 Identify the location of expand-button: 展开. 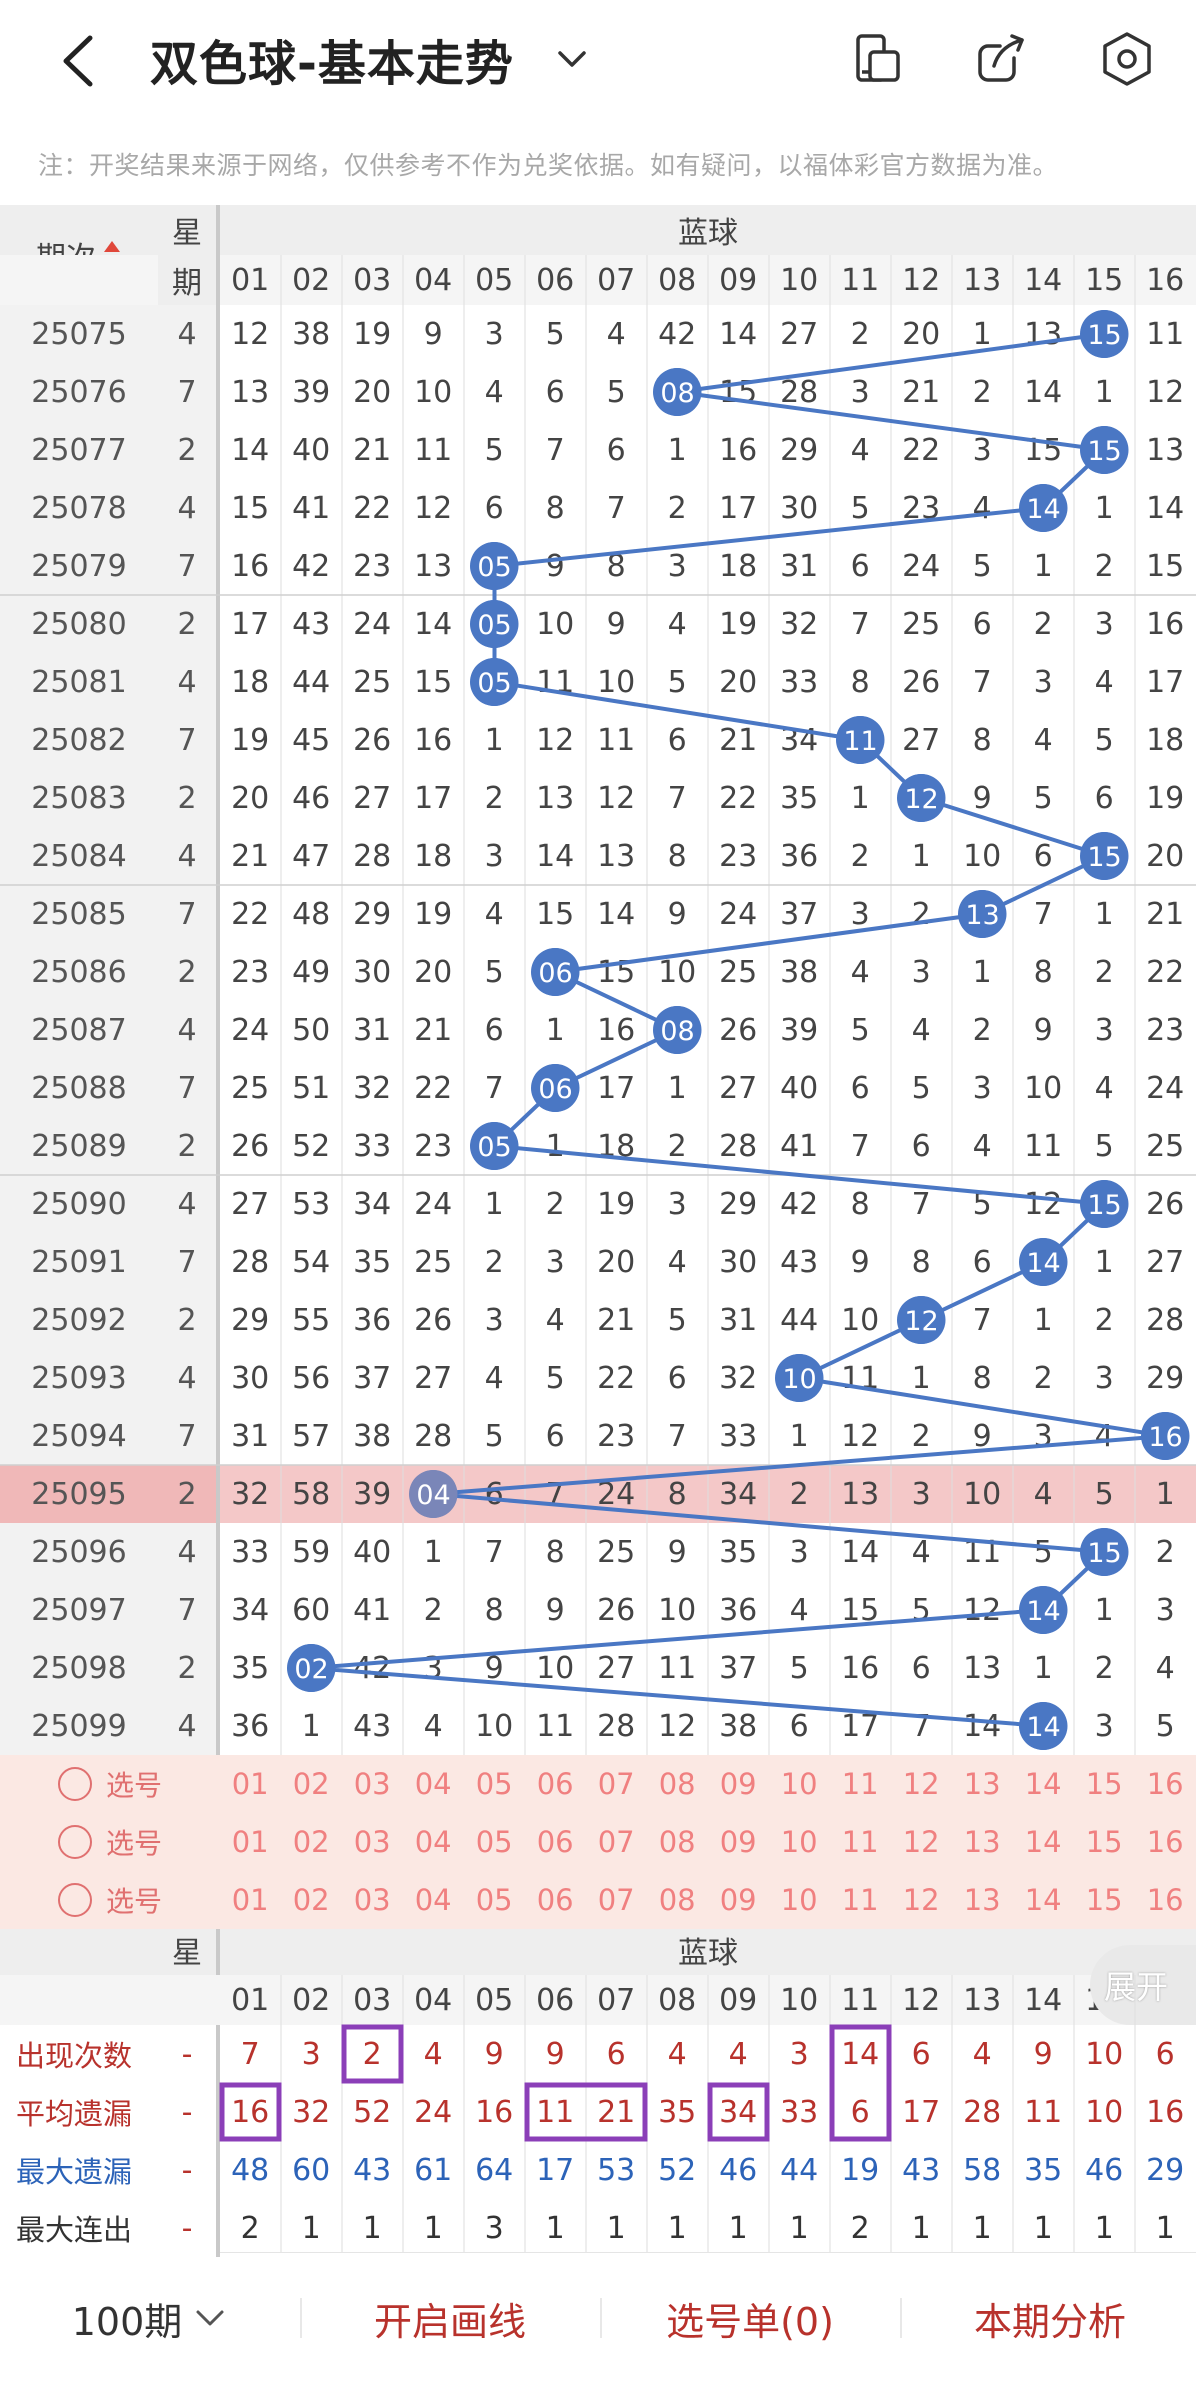
(1143, 1985).